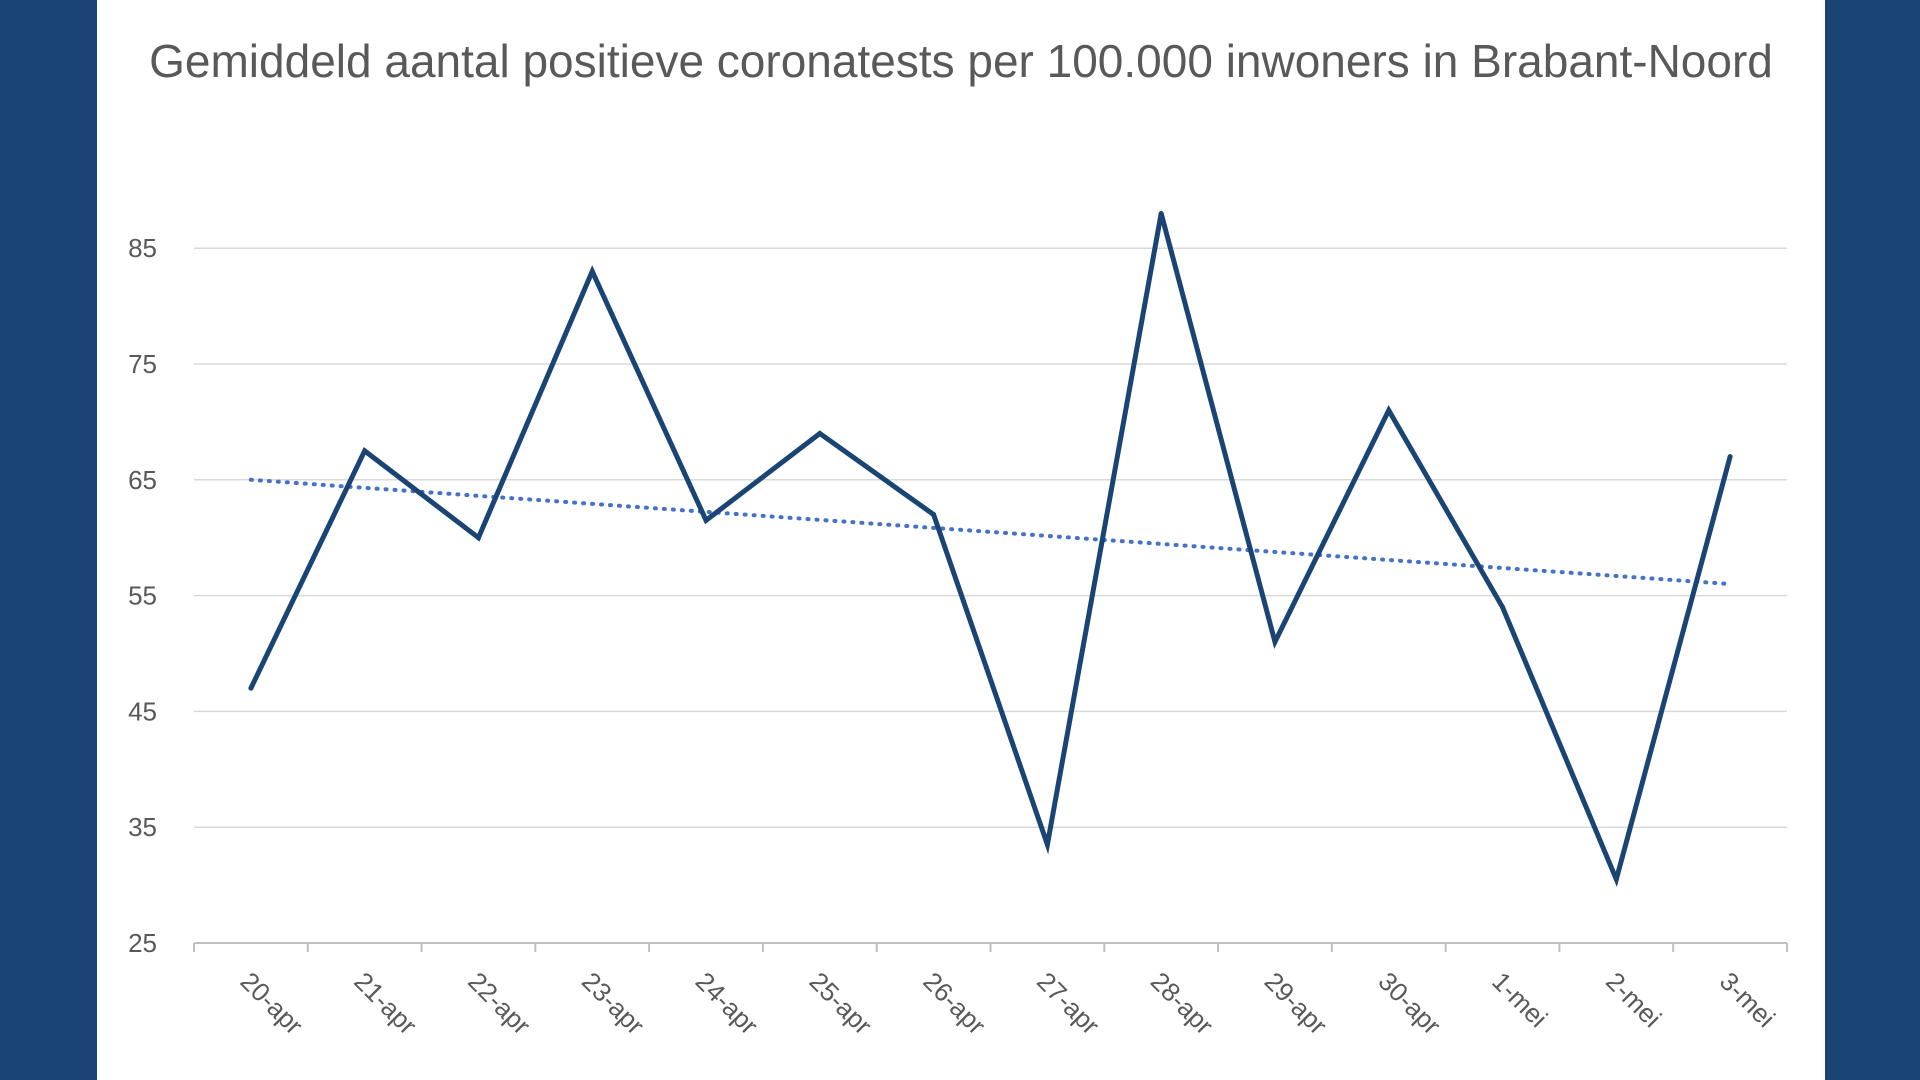  What do you see at coordinates (142, 596) in the screenshot?
I see `y-tick-label: 55` at bounding box center [142, 596].